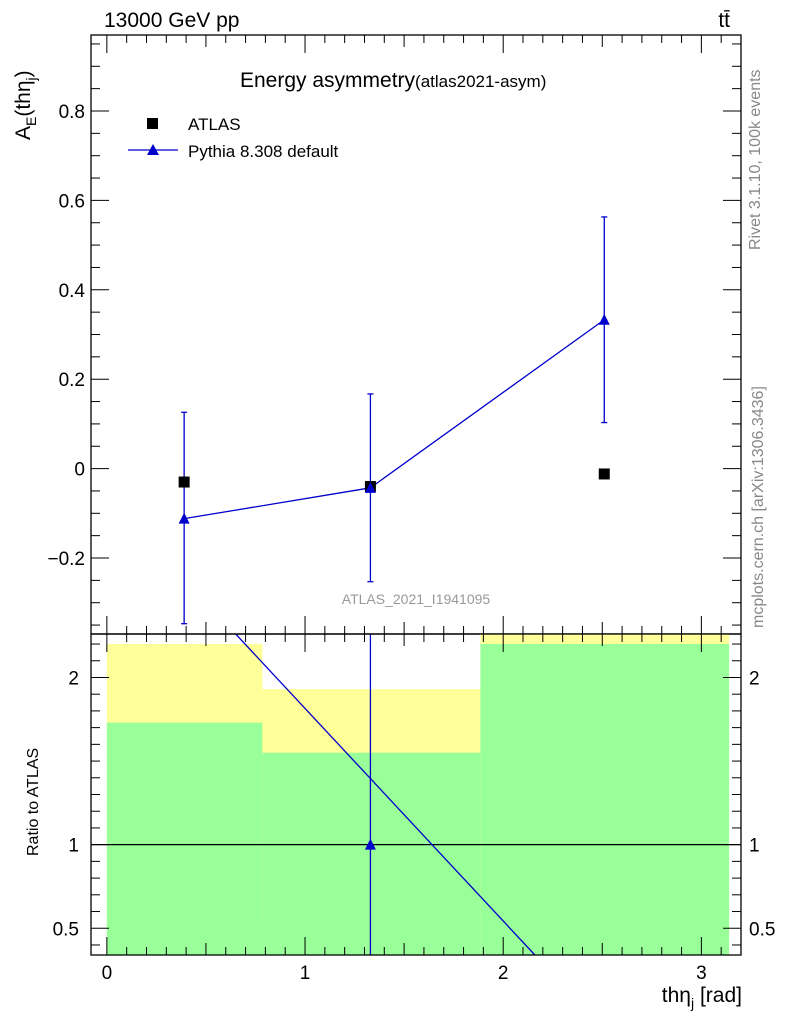 This screenshot has height=1024, width=786. Describe the element at coordinates (66, 559) in the screenshot. I see `upper-y-tick-label: −0.2` at that location.